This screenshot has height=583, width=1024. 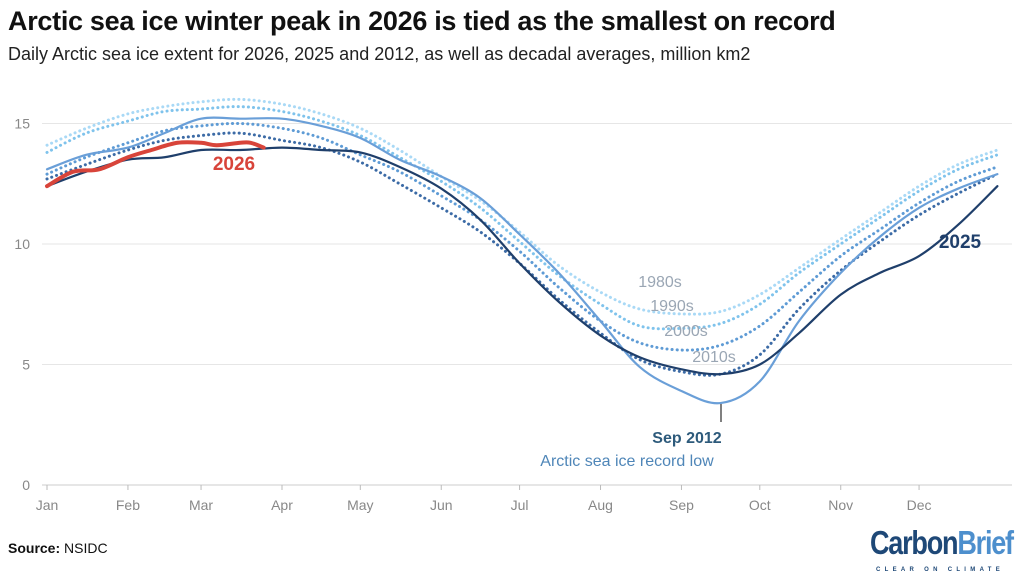 I want to click on x-tick-label: Jul, so click(x=520, y=505).